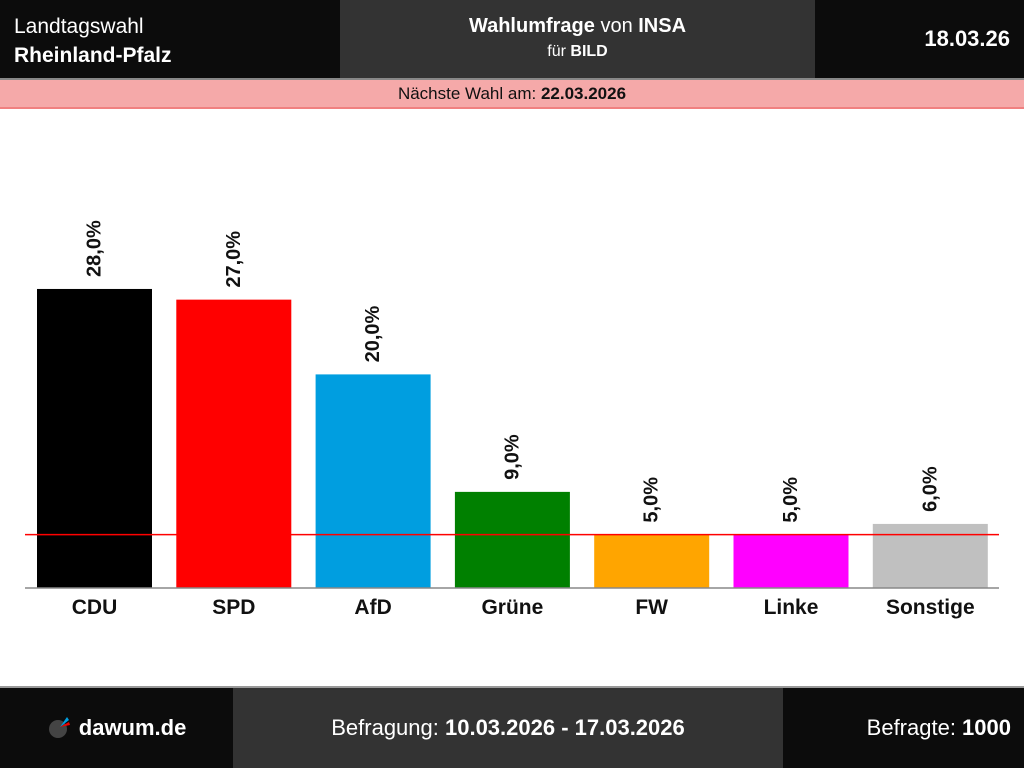  I want to click on period-value: 10.03.2026 - 17.03.2026, so click(564, 727).